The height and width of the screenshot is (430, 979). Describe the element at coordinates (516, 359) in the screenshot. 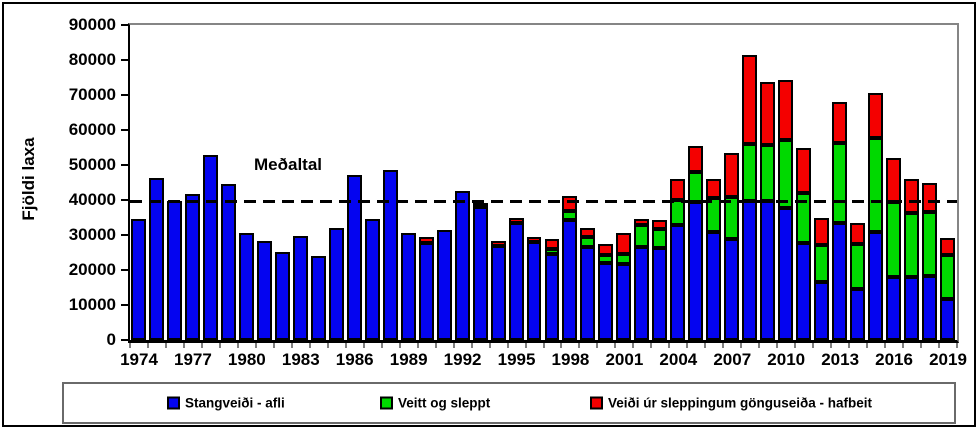

I see `x-tick-label-1995: 1995` at that location.